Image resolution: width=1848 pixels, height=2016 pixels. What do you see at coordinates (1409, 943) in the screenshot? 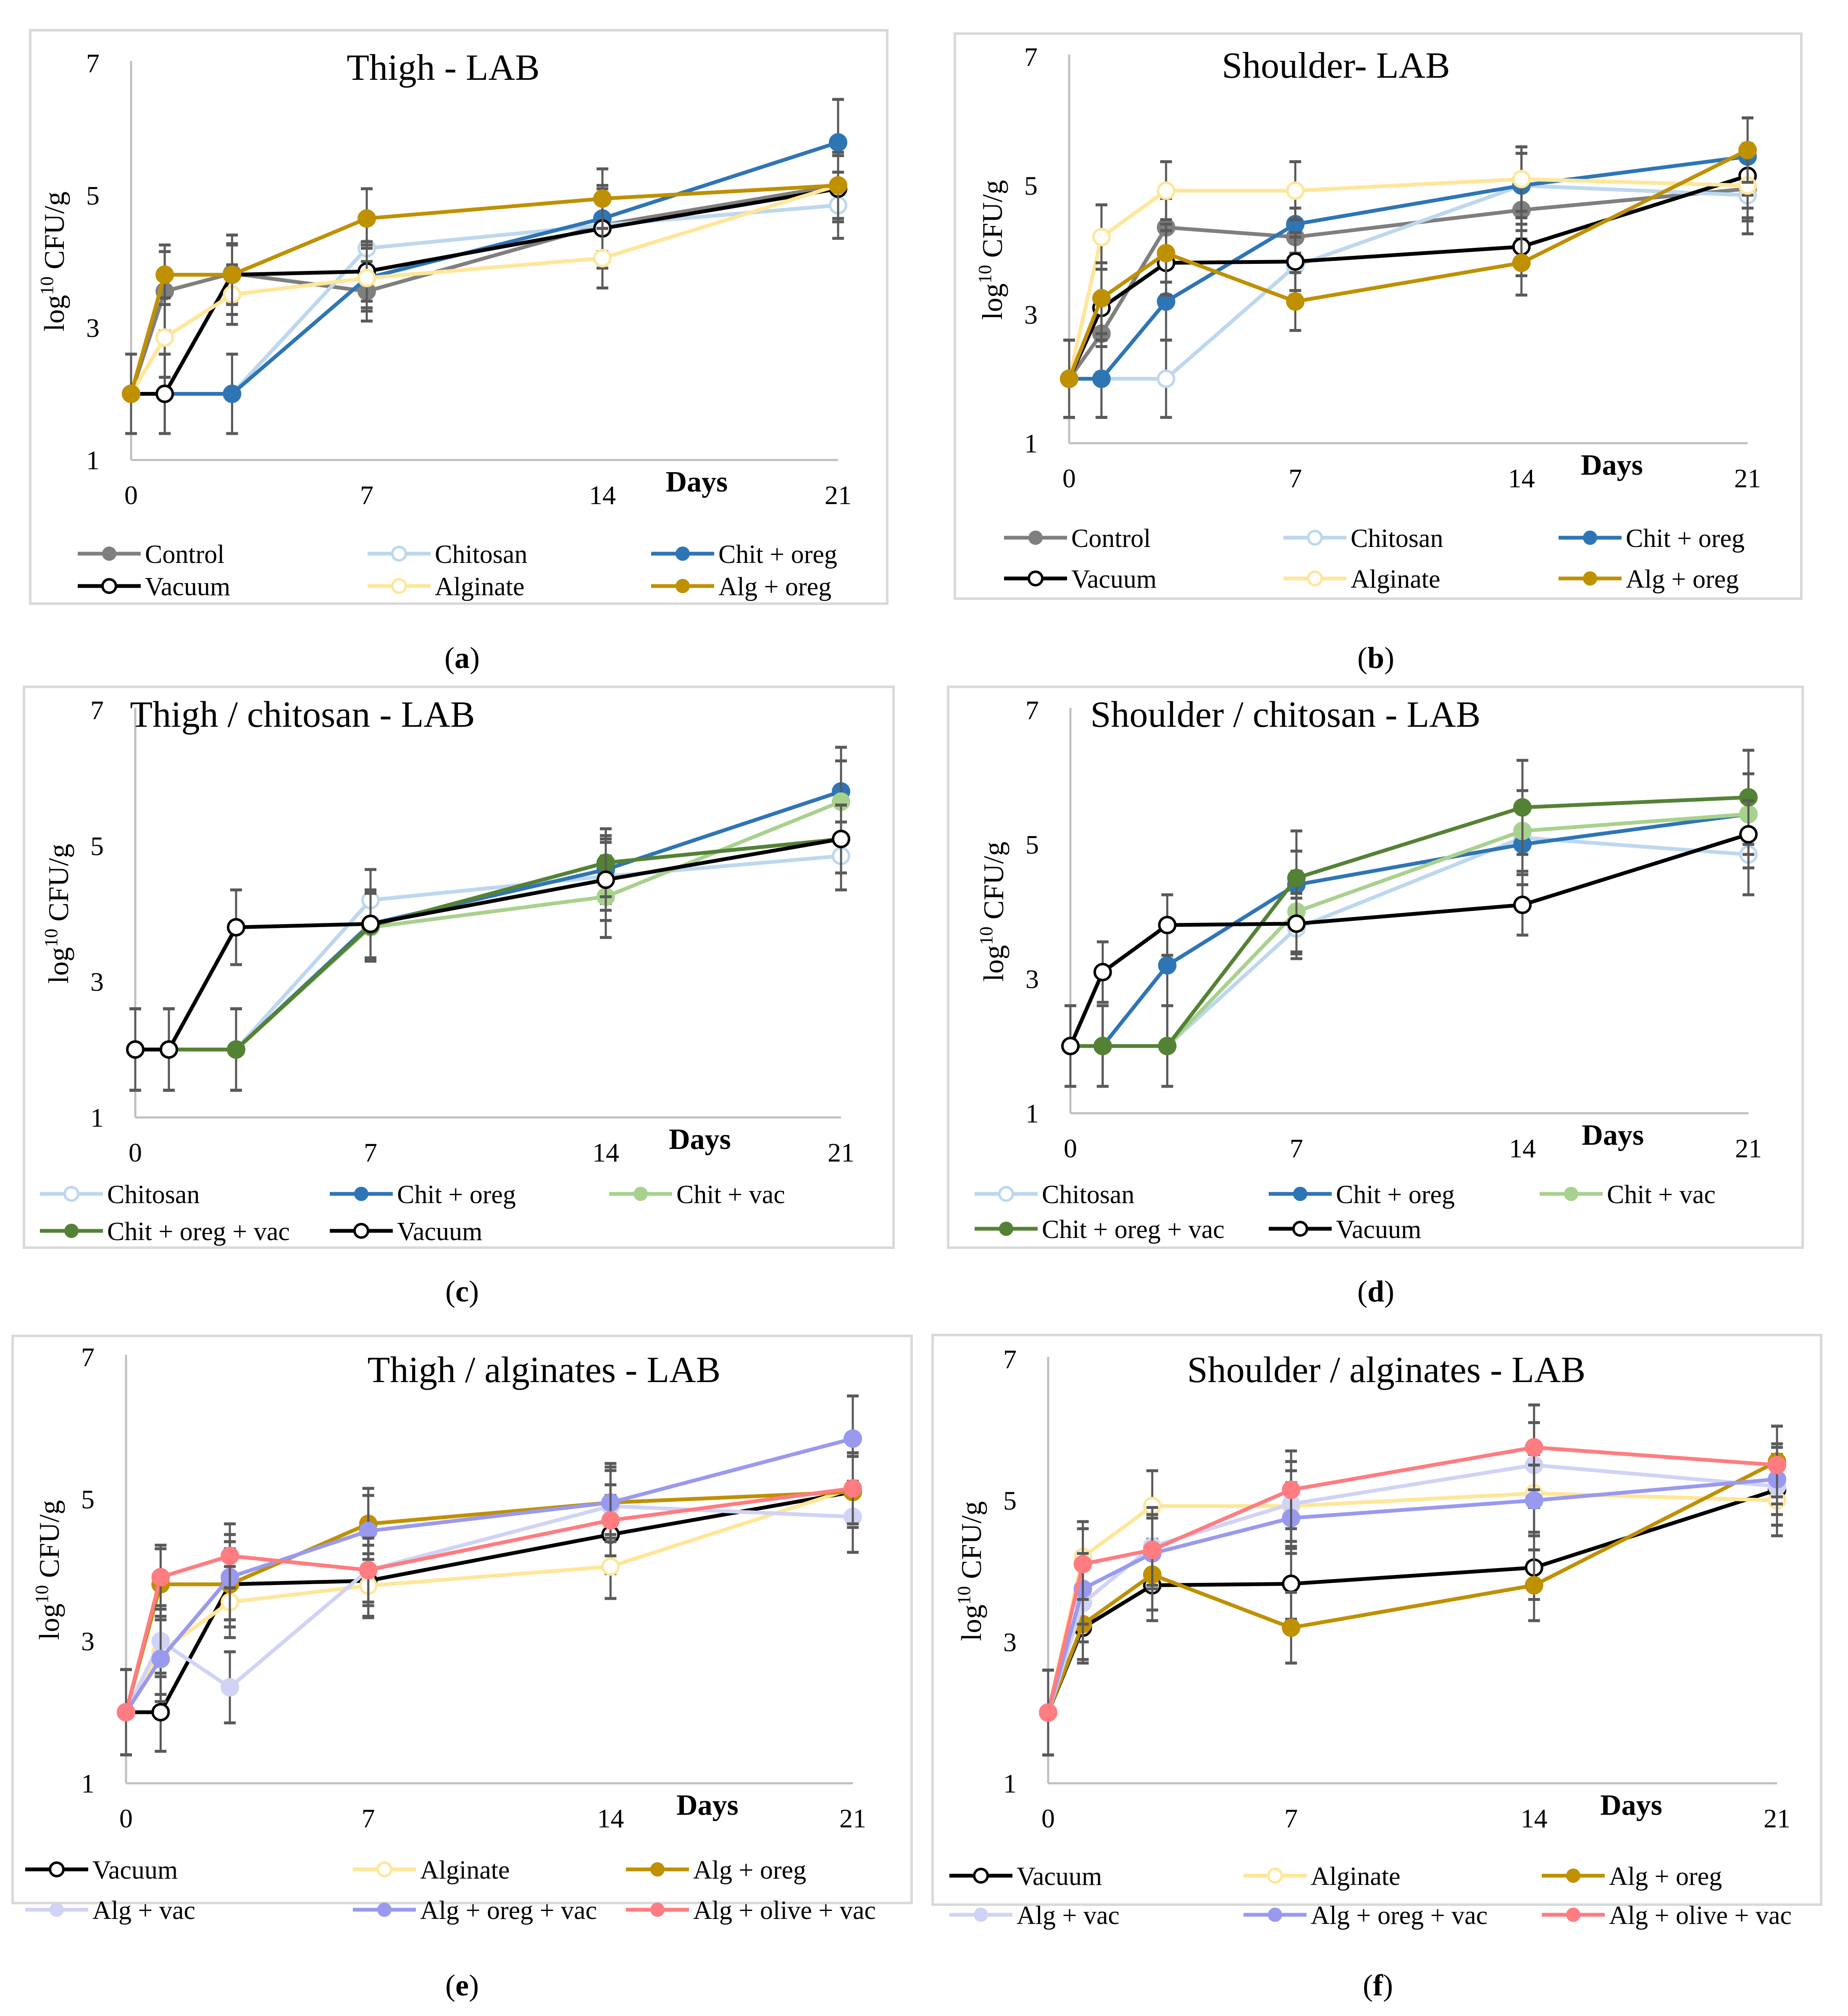
I see `series-vacuum` at bounding box center [1409, 943].